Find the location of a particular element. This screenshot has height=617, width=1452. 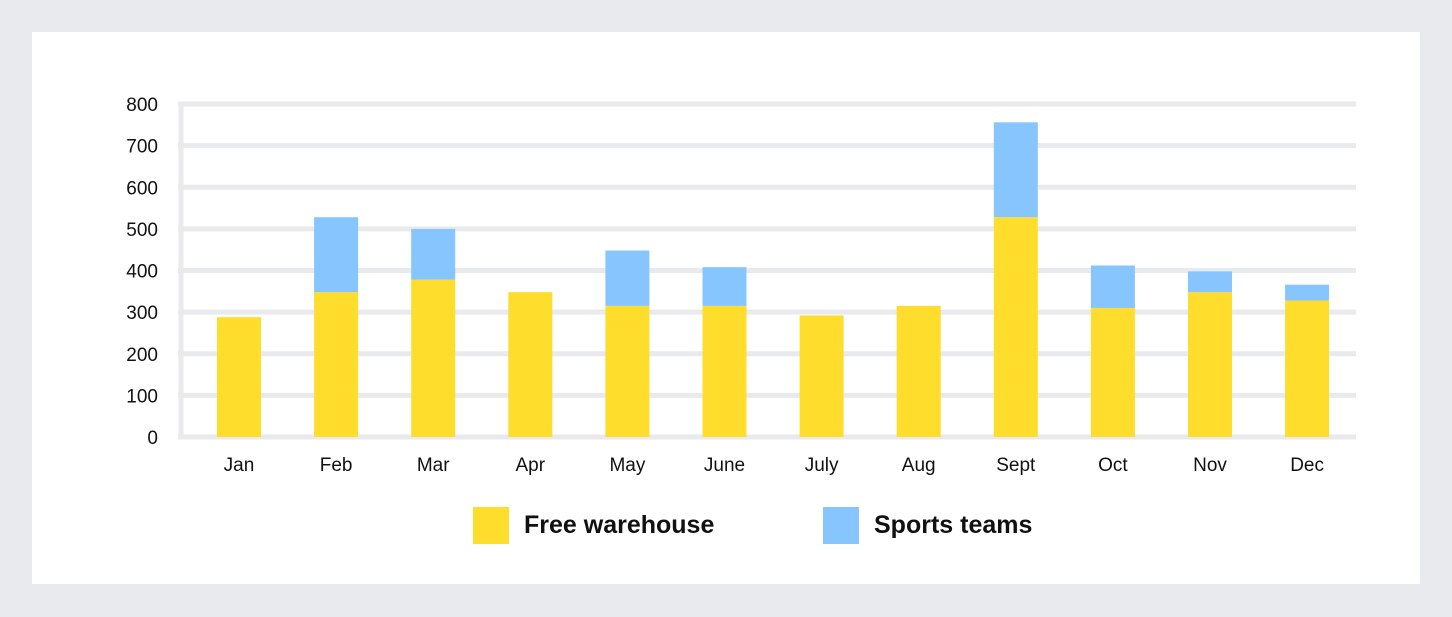

x-tick-label-aug: Aug is located at coordinates (919, 465).